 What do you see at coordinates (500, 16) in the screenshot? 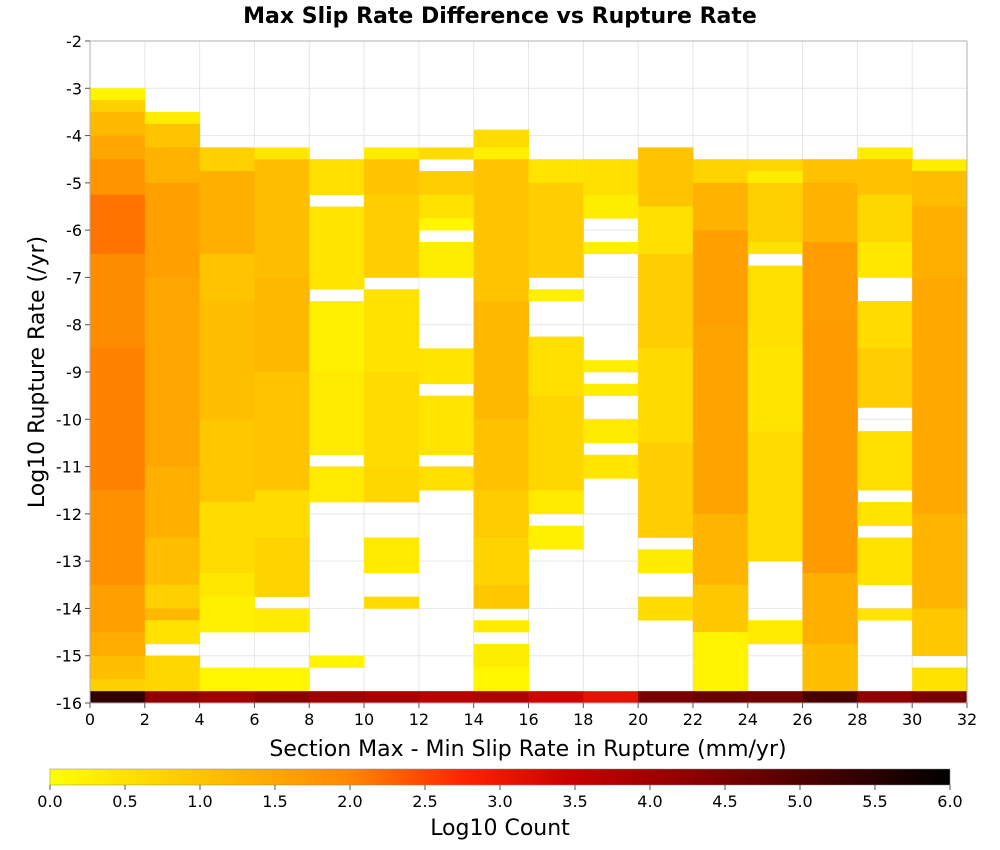
I see `chart-title: Max Slip Rate Difference vs Rupture Rate` at bounding box center [500, 16].